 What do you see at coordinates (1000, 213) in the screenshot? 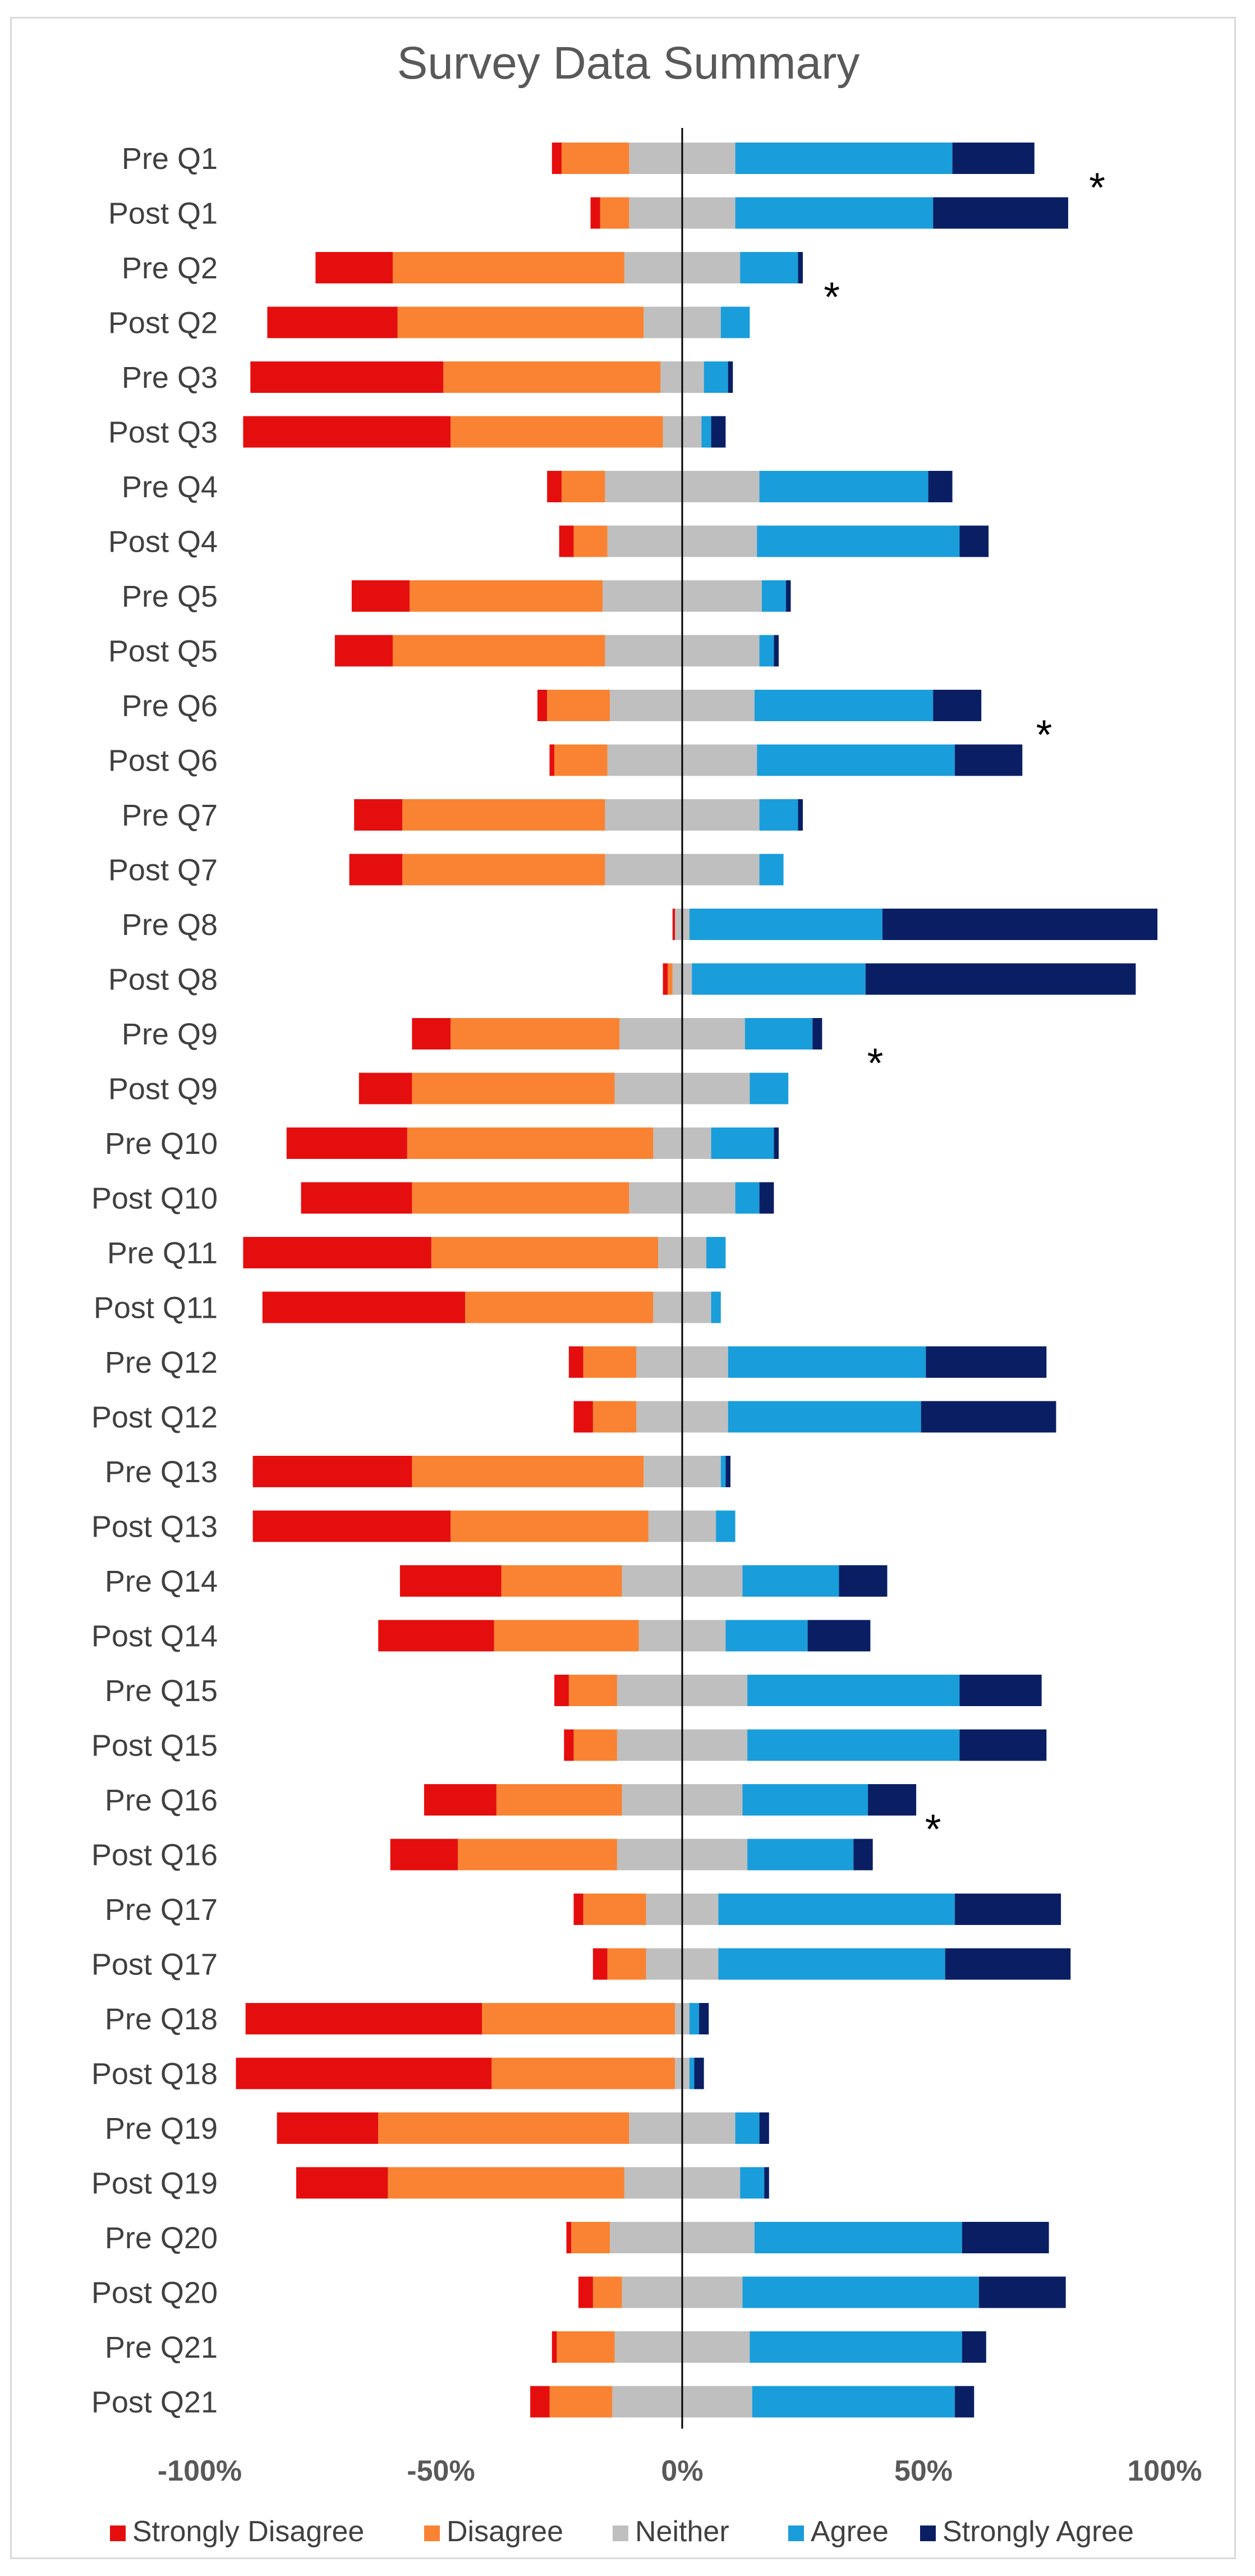
I see `bar-strongly-agree-post-q1` at bounding box center [1000, 213].